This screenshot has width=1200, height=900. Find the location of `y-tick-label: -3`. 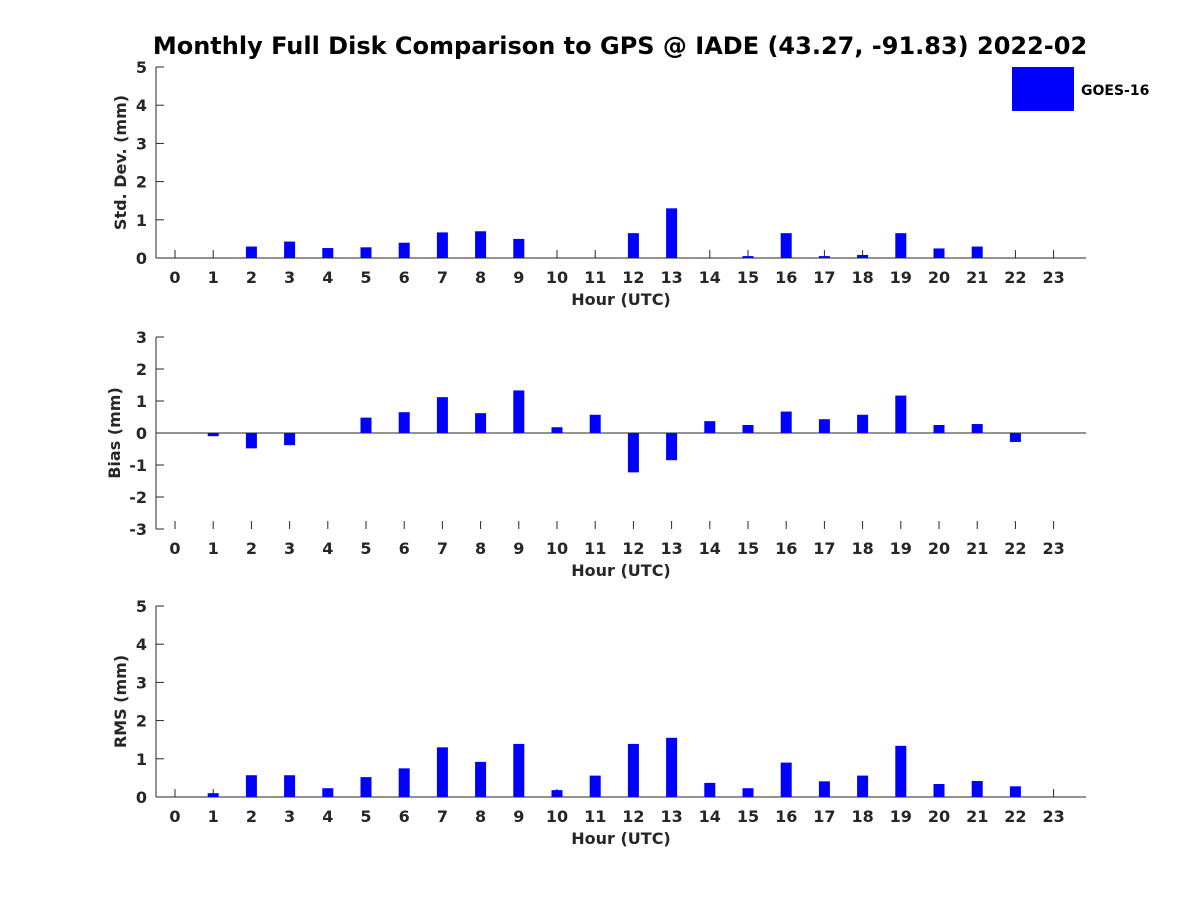

y-tick-label: -3 is located at coordinates (138, 529).